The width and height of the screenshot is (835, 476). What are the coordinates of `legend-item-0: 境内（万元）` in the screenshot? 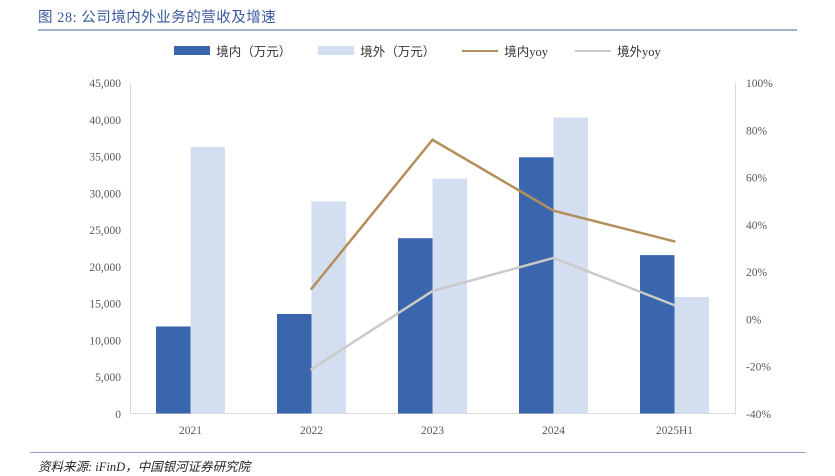 It's located at (232, 50).